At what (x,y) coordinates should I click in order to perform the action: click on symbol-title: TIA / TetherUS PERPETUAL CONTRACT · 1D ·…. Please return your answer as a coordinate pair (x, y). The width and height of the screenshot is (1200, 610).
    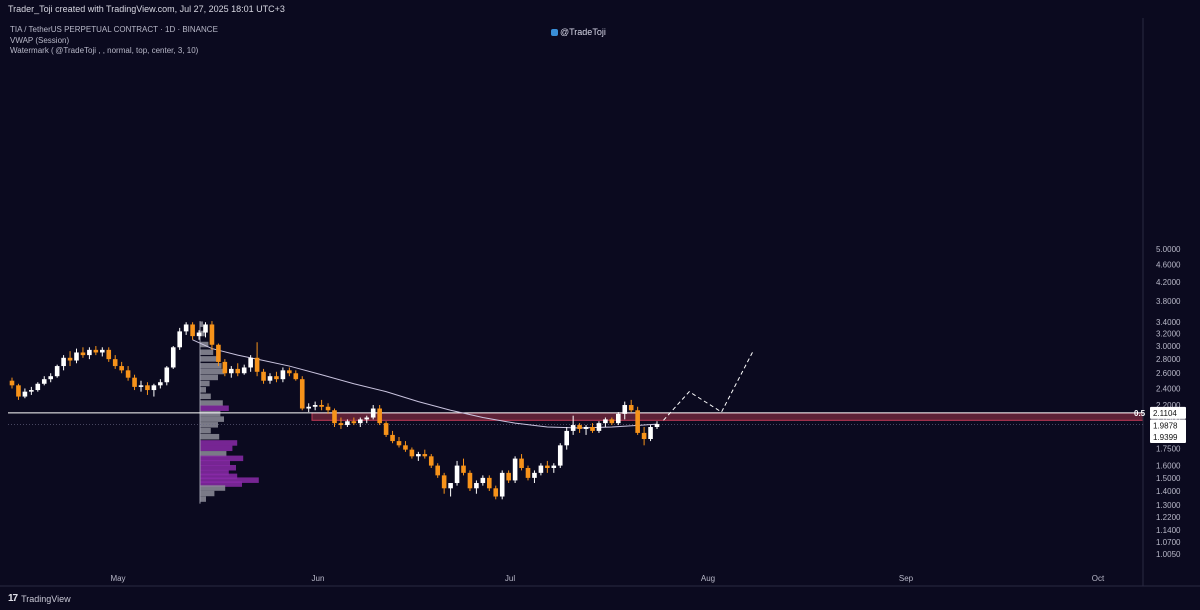
    Looking at the image, I should click on (114, 29).